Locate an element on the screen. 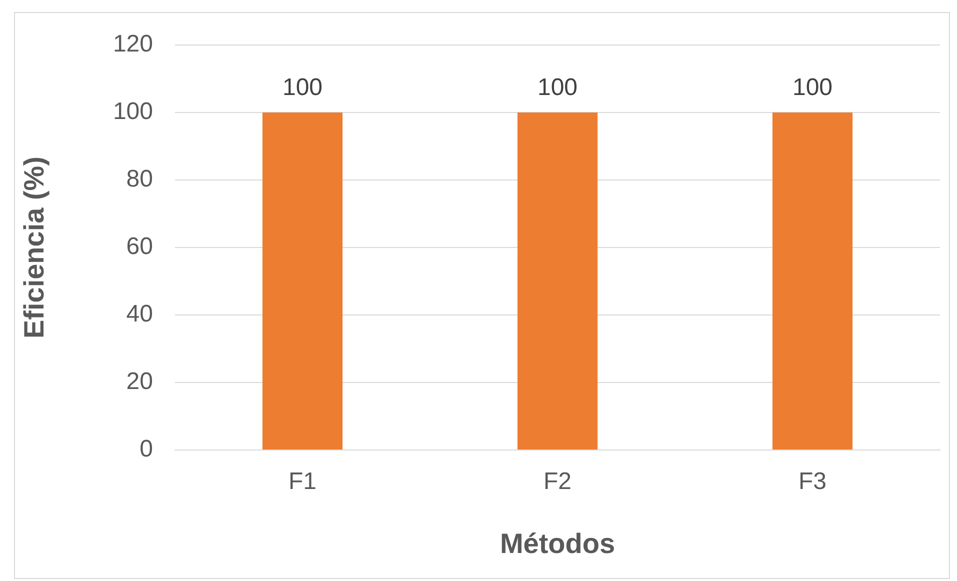 The height and width of the screenshot is (581, 957). y-tick-label: 60 is located at coordinates (139, 246).